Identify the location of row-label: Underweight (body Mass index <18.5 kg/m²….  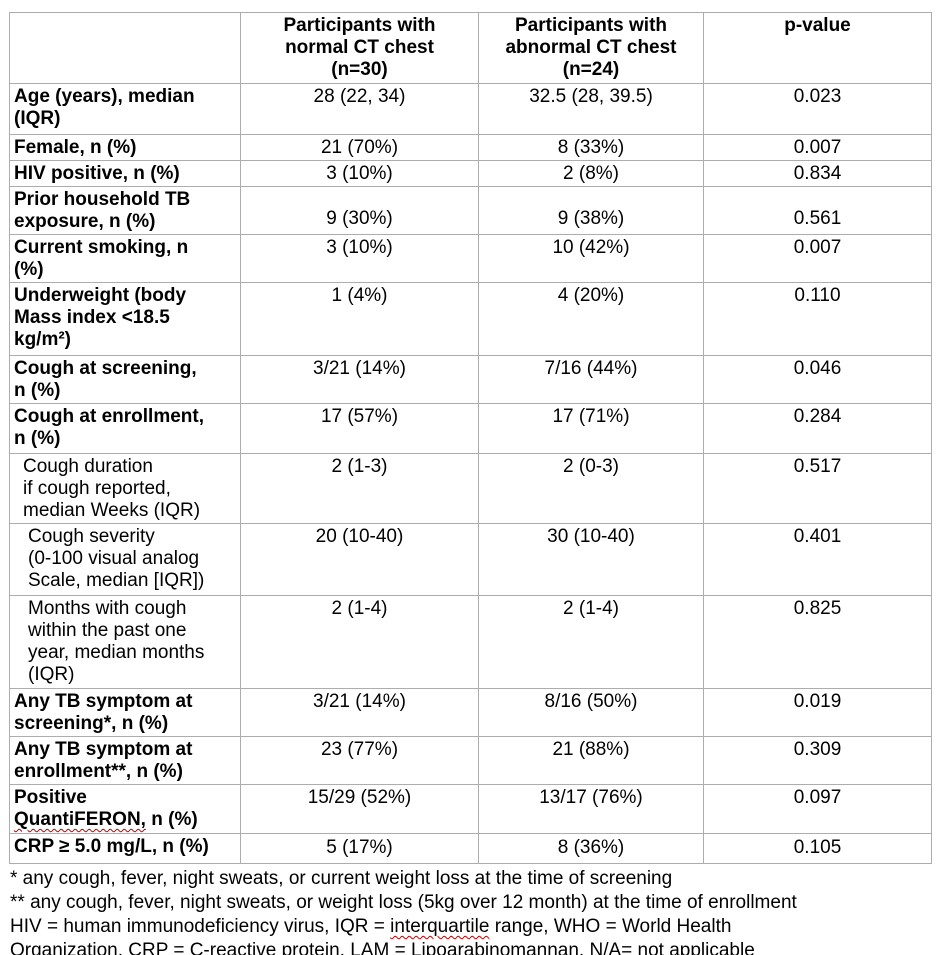
(125, 319).